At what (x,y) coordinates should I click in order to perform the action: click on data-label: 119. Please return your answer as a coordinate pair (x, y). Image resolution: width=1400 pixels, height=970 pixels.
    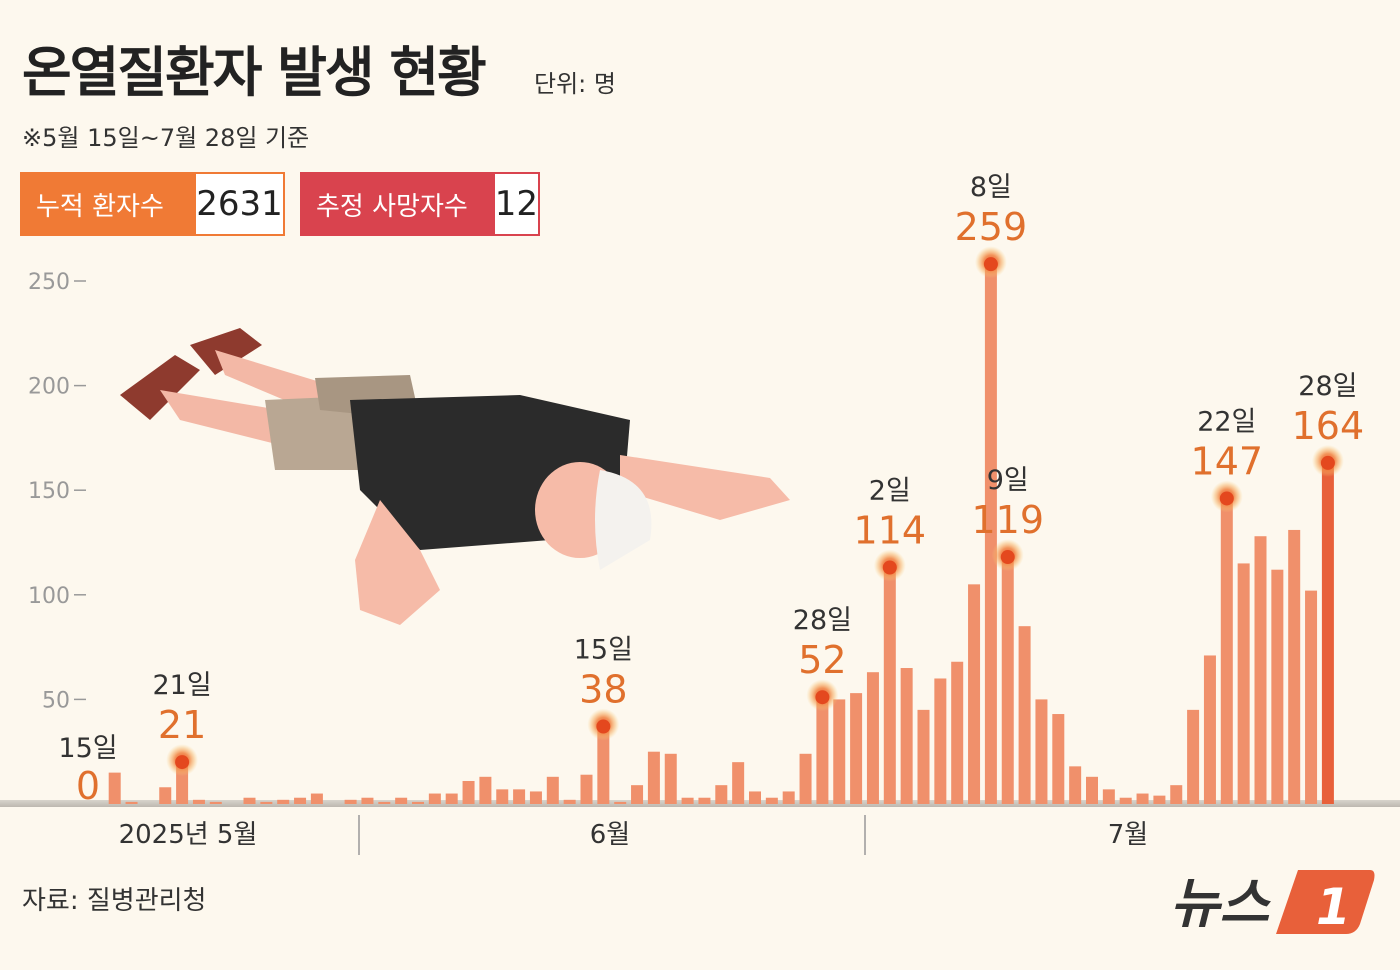
    Looking at the image, I should click on (1007, 520).